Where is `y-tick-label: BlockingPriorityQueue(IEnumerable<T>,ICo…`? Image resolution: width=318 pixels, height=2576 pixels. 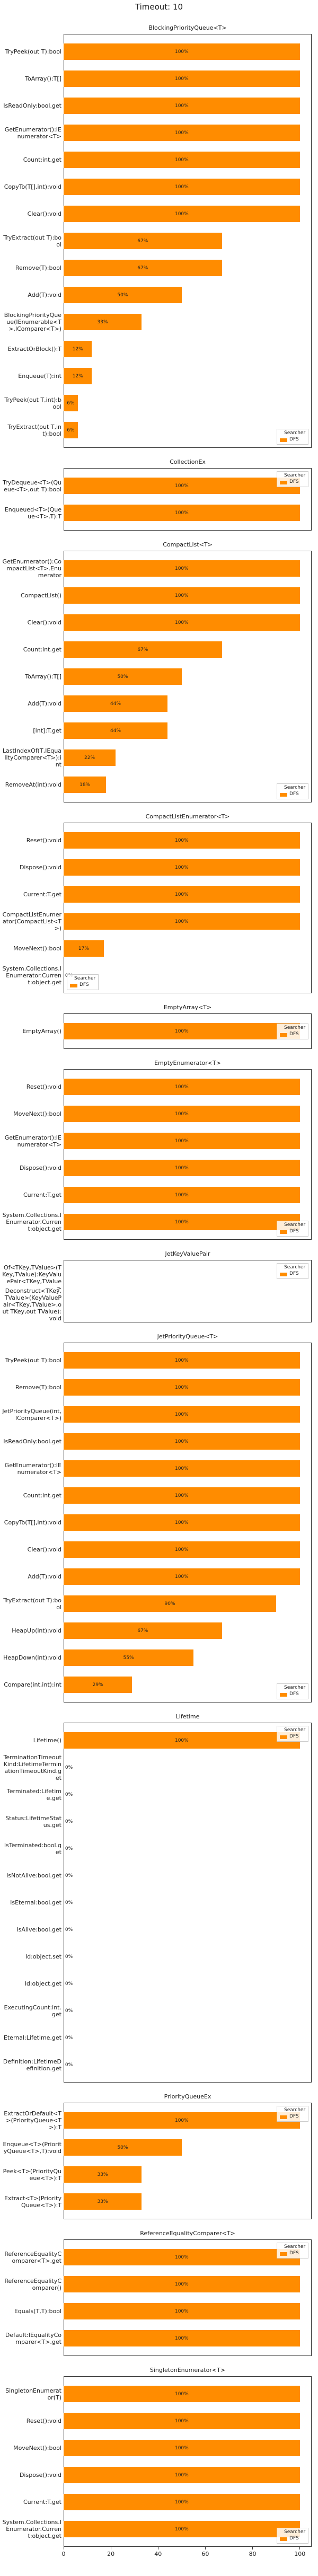
y-tick-label: BlockingPriorityQueue(IEnumerable<T>,ICo… is located at coordinates (32, 322).